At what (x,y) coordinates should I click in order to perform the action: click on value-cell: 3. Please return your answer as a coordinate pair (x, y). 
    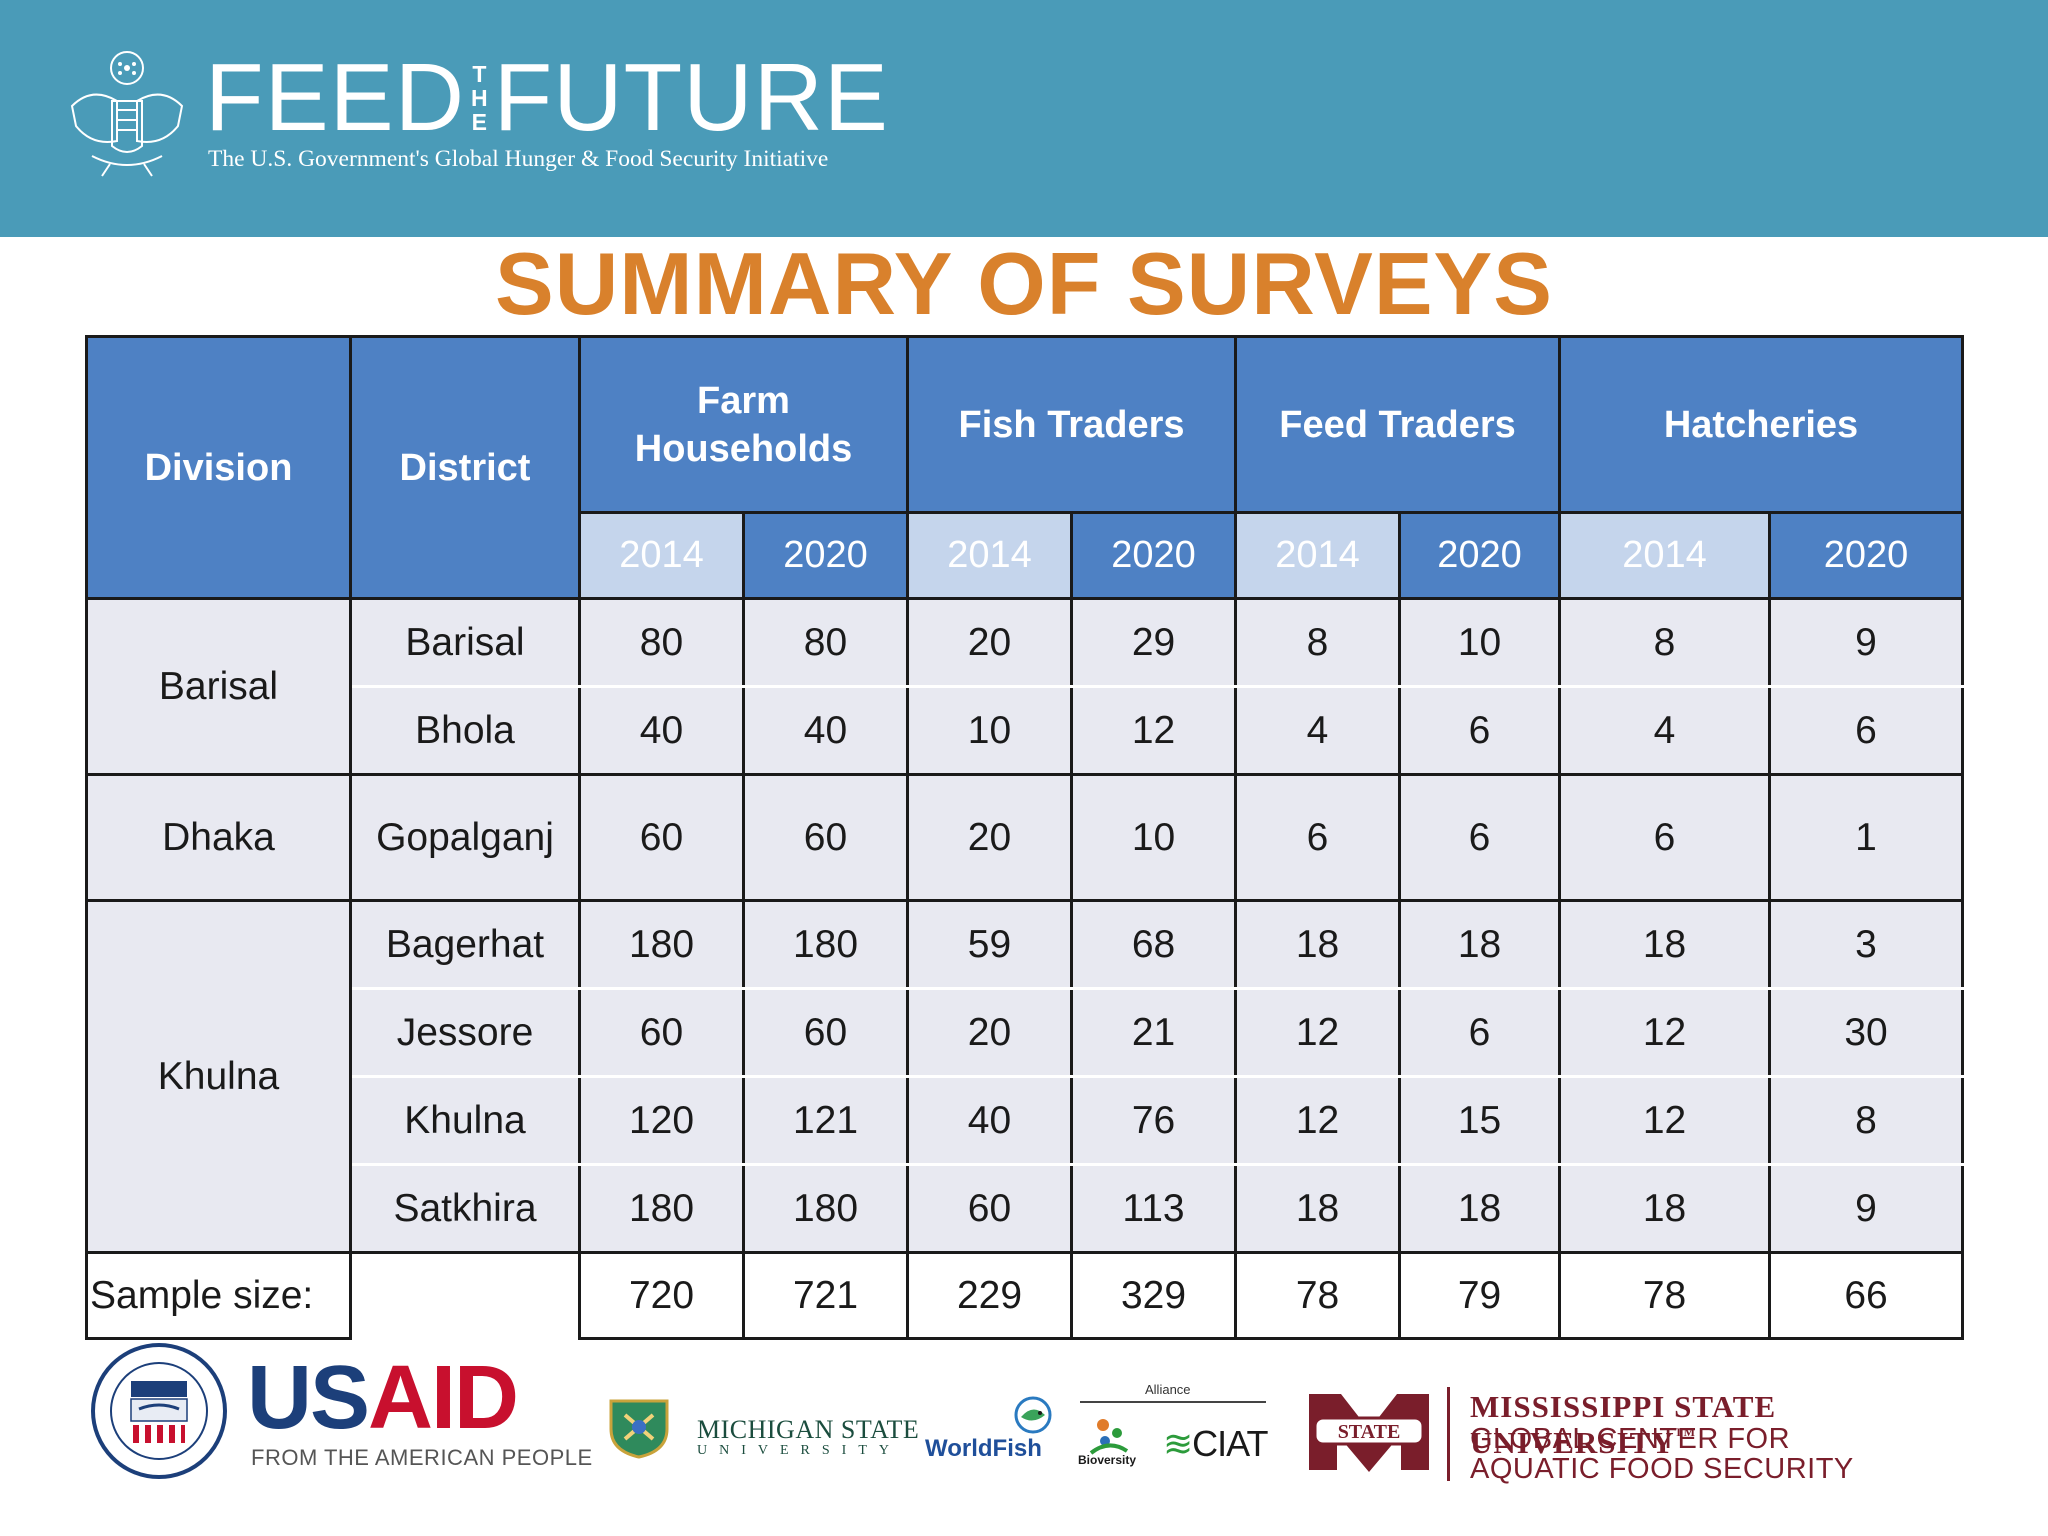
    Looking at the image, I should click on (1866, 944).